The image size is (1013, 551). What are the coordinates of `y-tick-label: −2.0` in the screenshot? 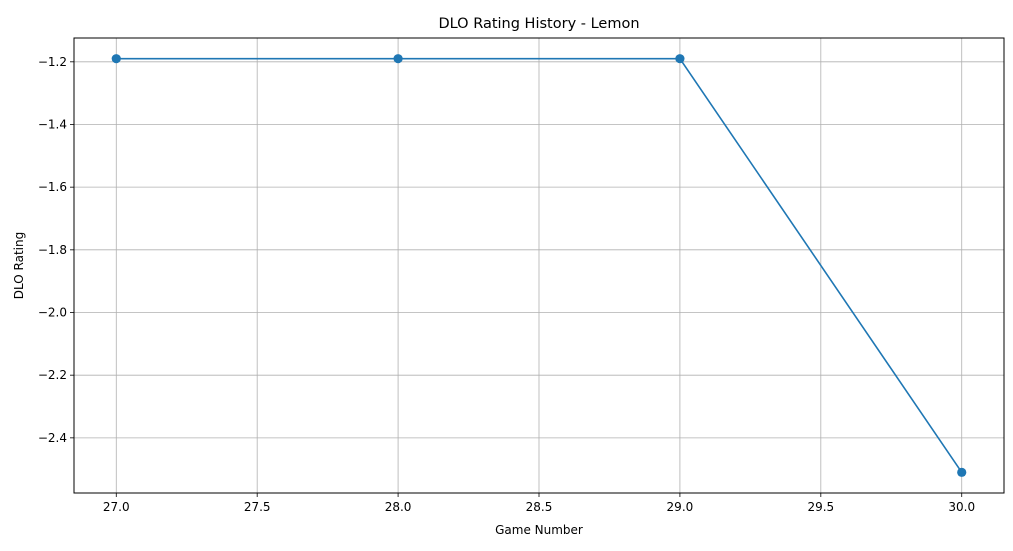 It's located at (52, 313).